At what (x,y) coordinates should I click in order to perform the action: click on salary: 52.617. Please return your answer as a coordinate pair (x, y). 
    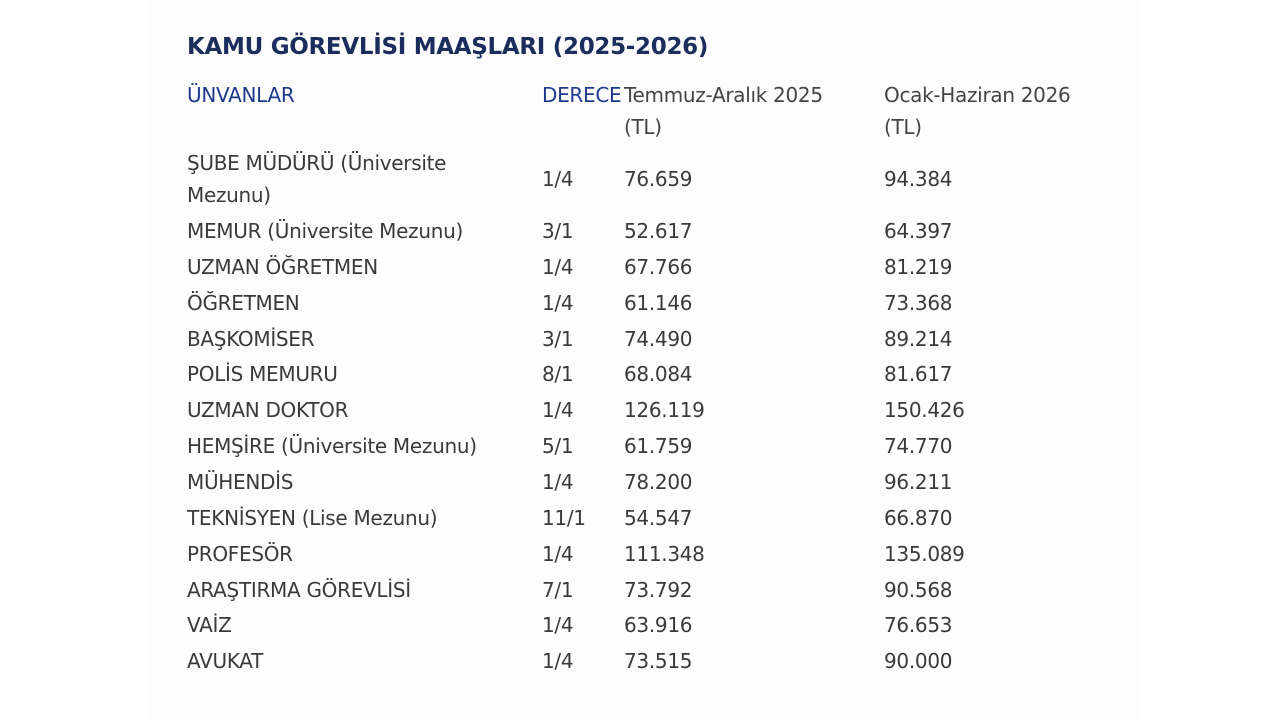
    Looking at the image, I should click on (658, 231).